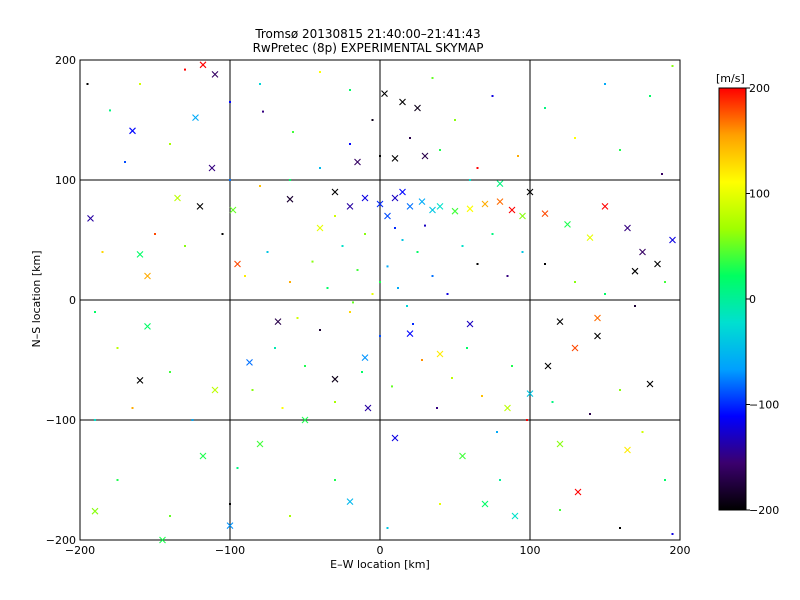 The height and width of the screenshot is (600, 800). I want to click on y-tick-label: −200, so click(61, 540).